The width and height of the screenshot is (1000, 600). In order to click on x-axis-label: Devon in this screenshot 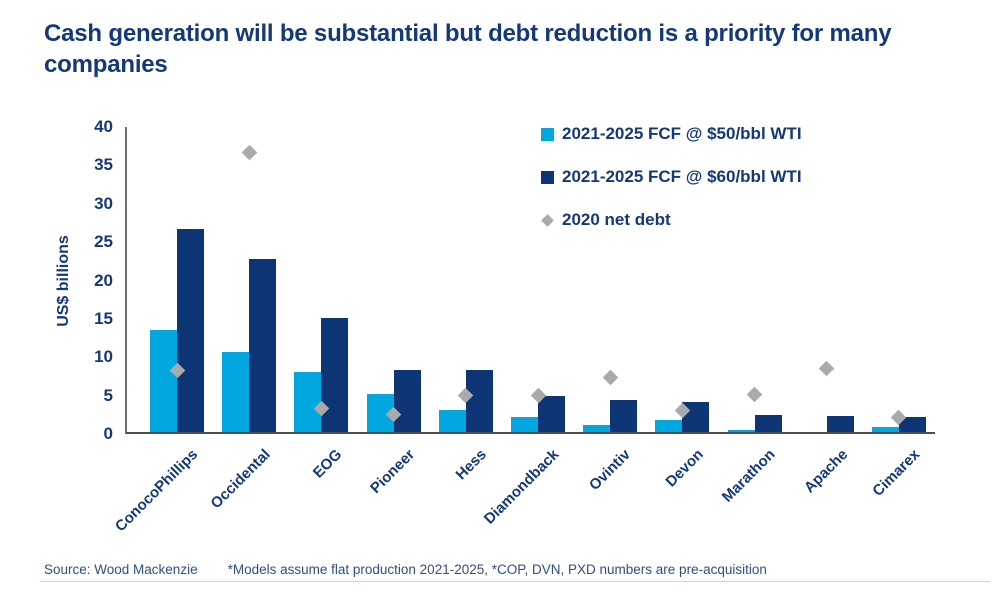, I will do `click(684, 468)`.